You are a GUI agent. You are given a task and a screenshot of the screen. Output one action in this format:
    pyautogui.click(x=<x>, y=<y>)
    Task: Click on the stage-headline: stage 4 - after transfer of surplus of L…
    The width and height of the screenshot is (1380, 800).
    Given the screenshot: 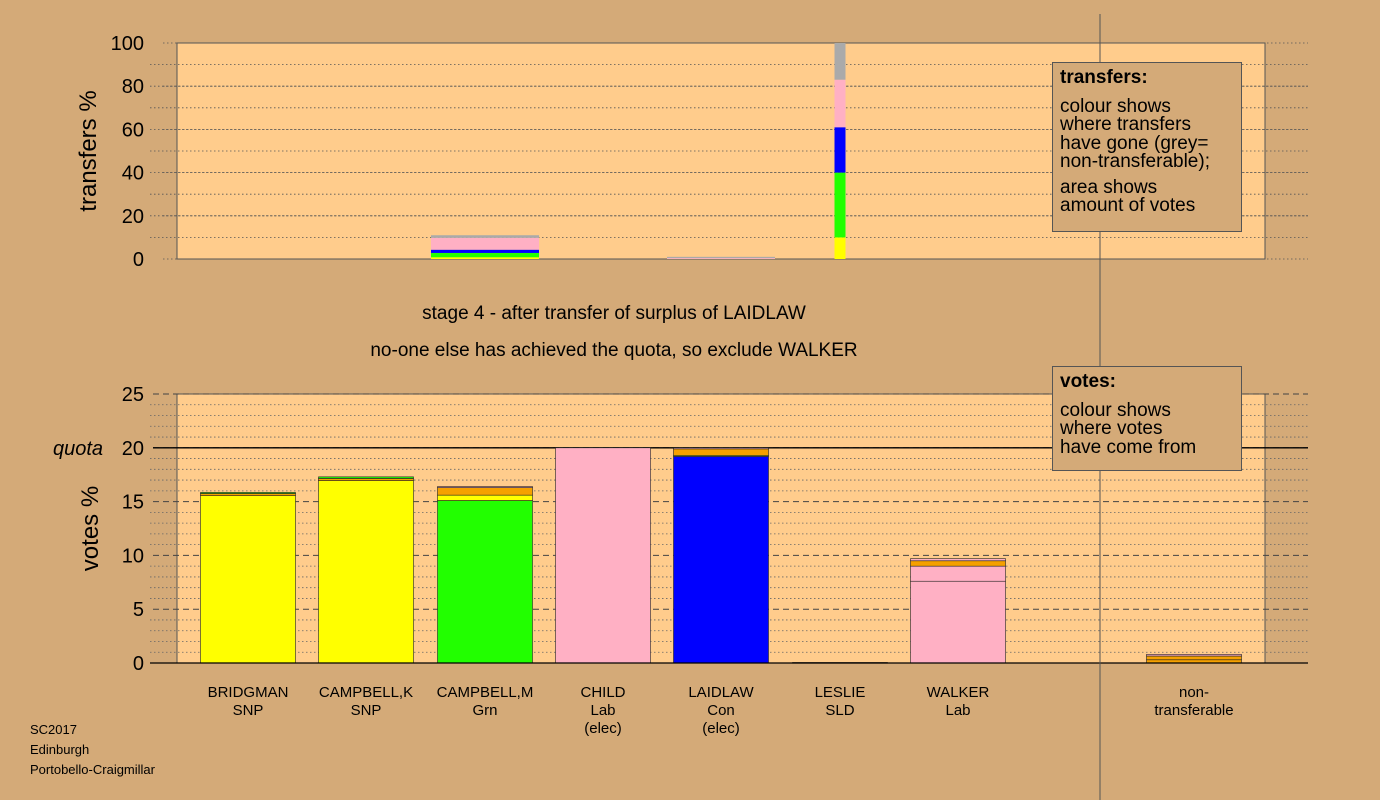 What is the action you would take?
    pyautogui.click(x=614, y=313)
    